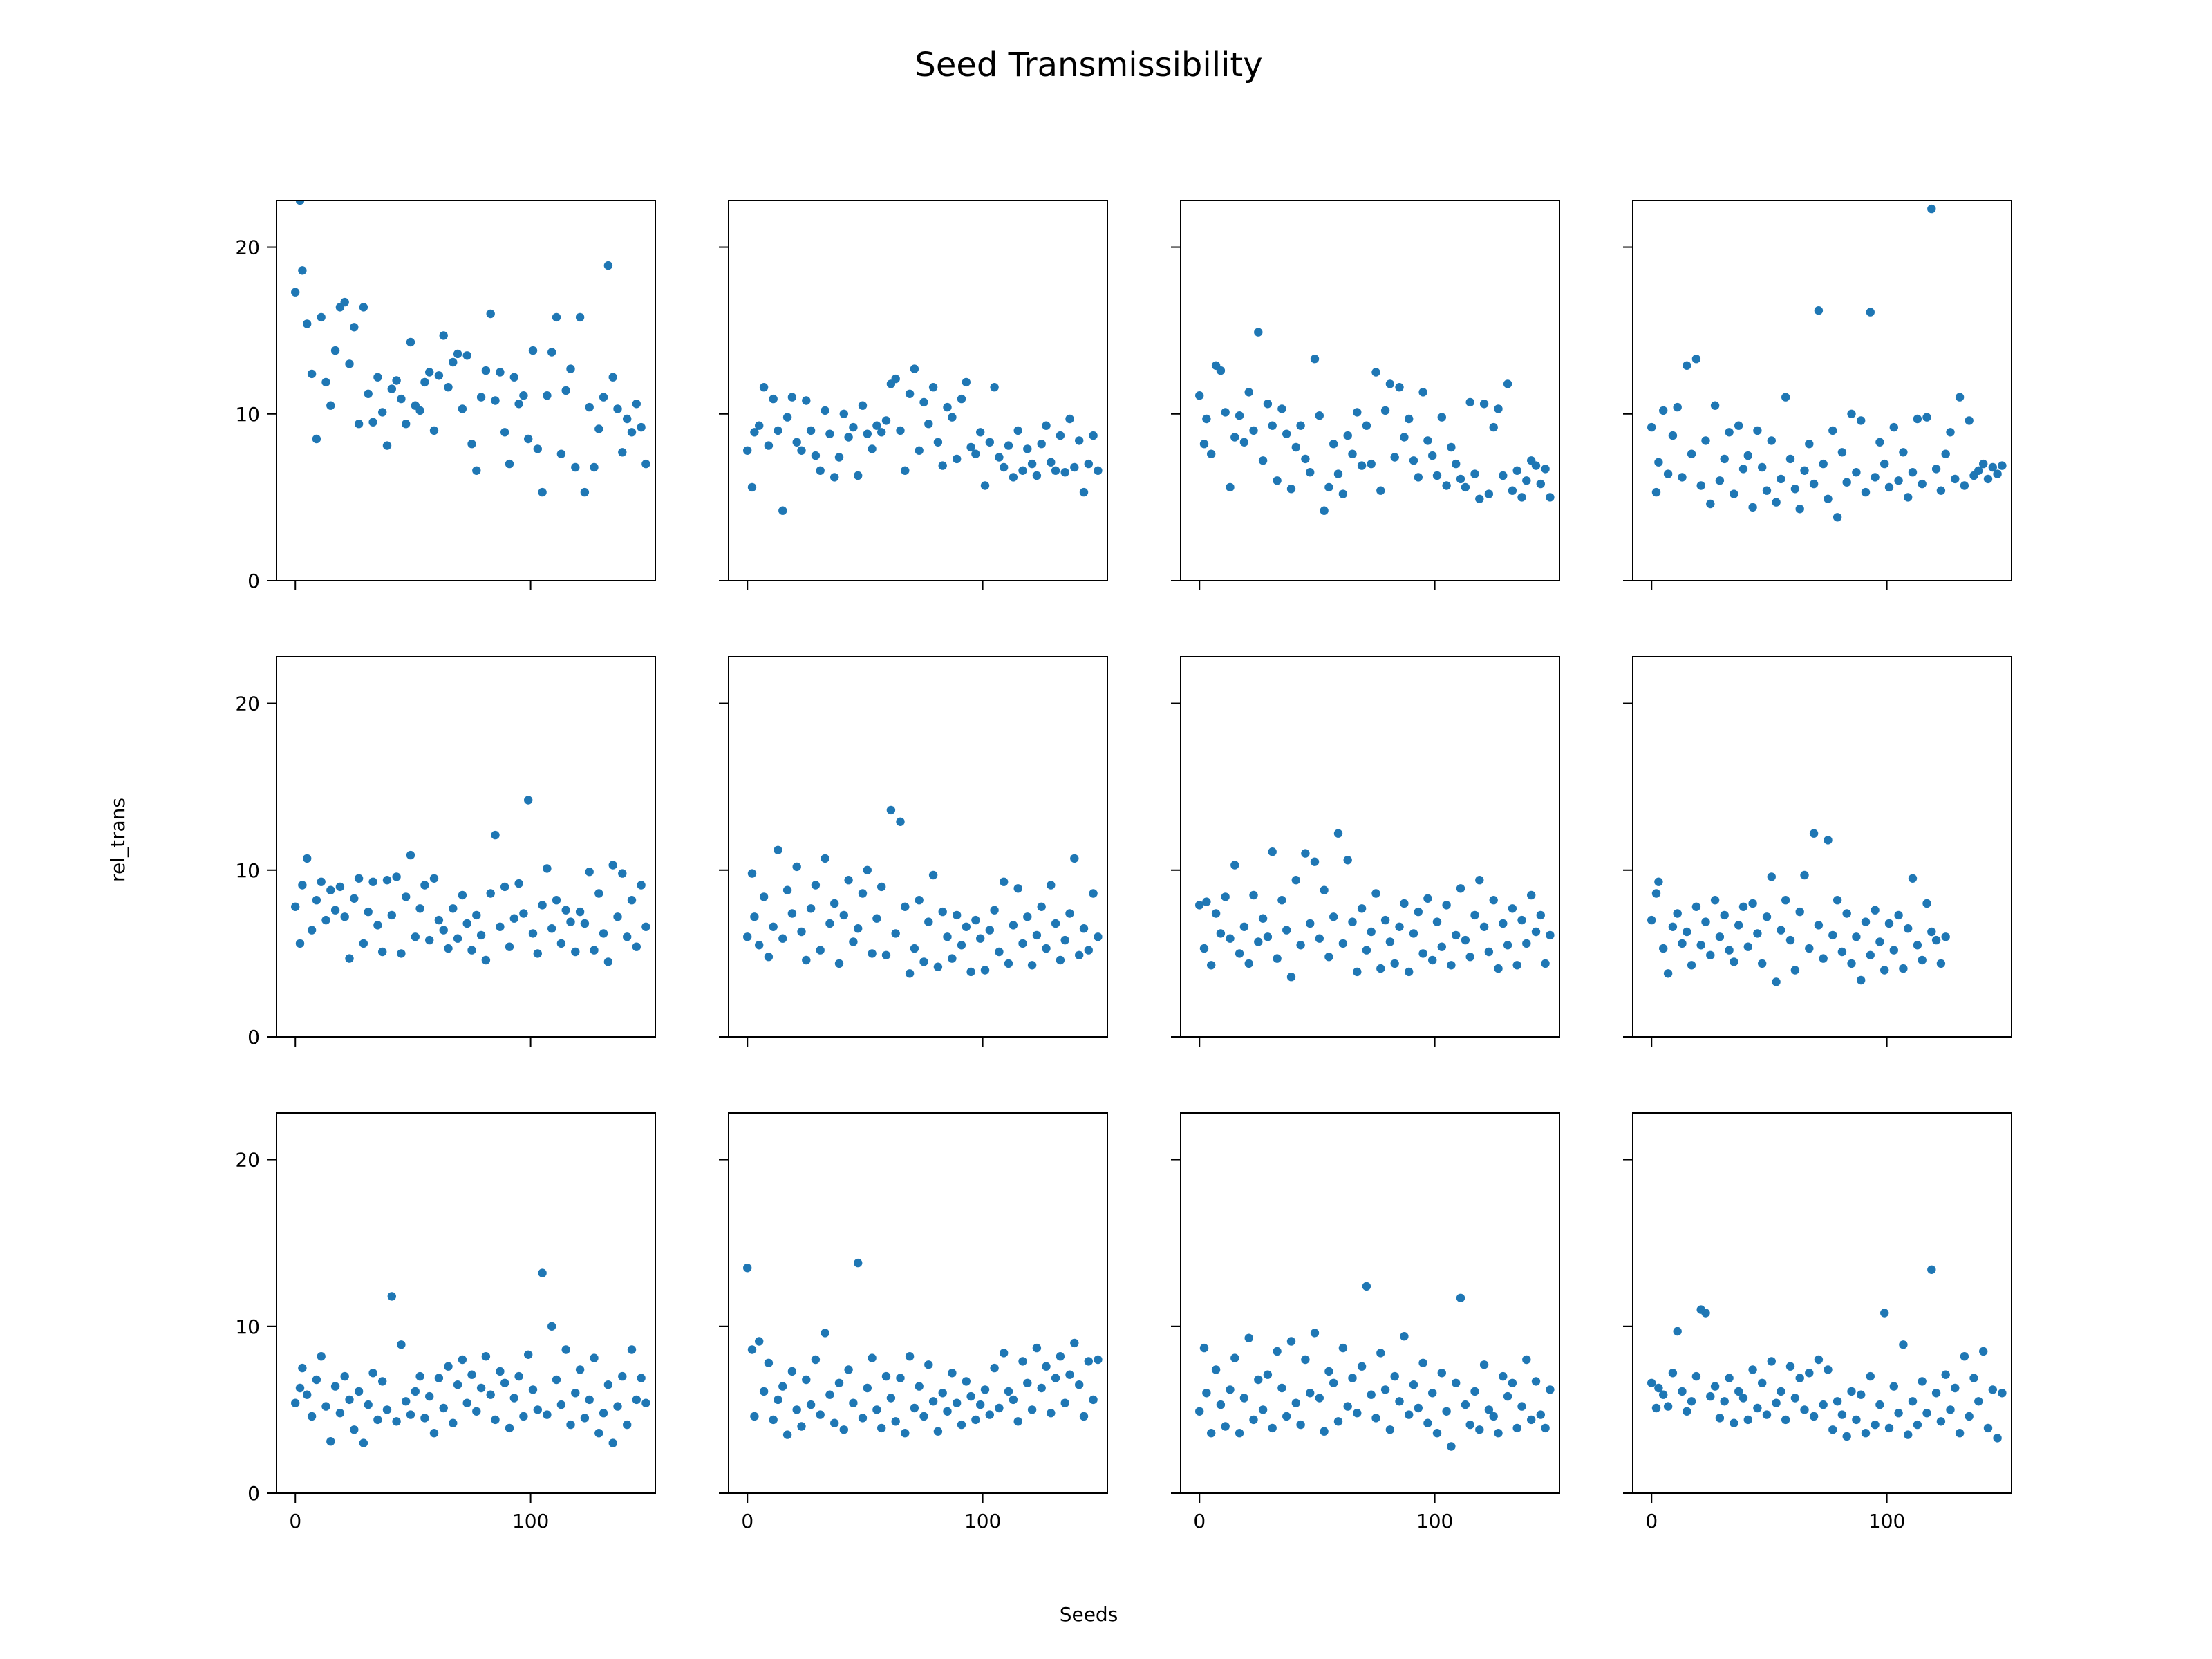  I want to click on subplot-2-0: 0 10 20 0 100, so click(446, 1323).